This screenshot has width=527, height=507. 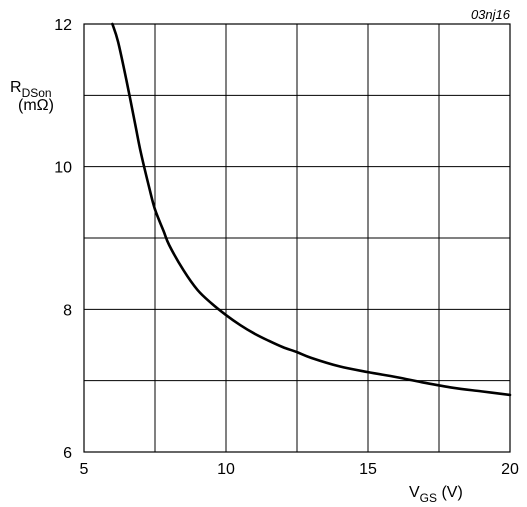 What do you see at coordinates (37, 93) in the screenshot?
I see `y-axis-label-sub: DSon` at bounding box center [37, 93].